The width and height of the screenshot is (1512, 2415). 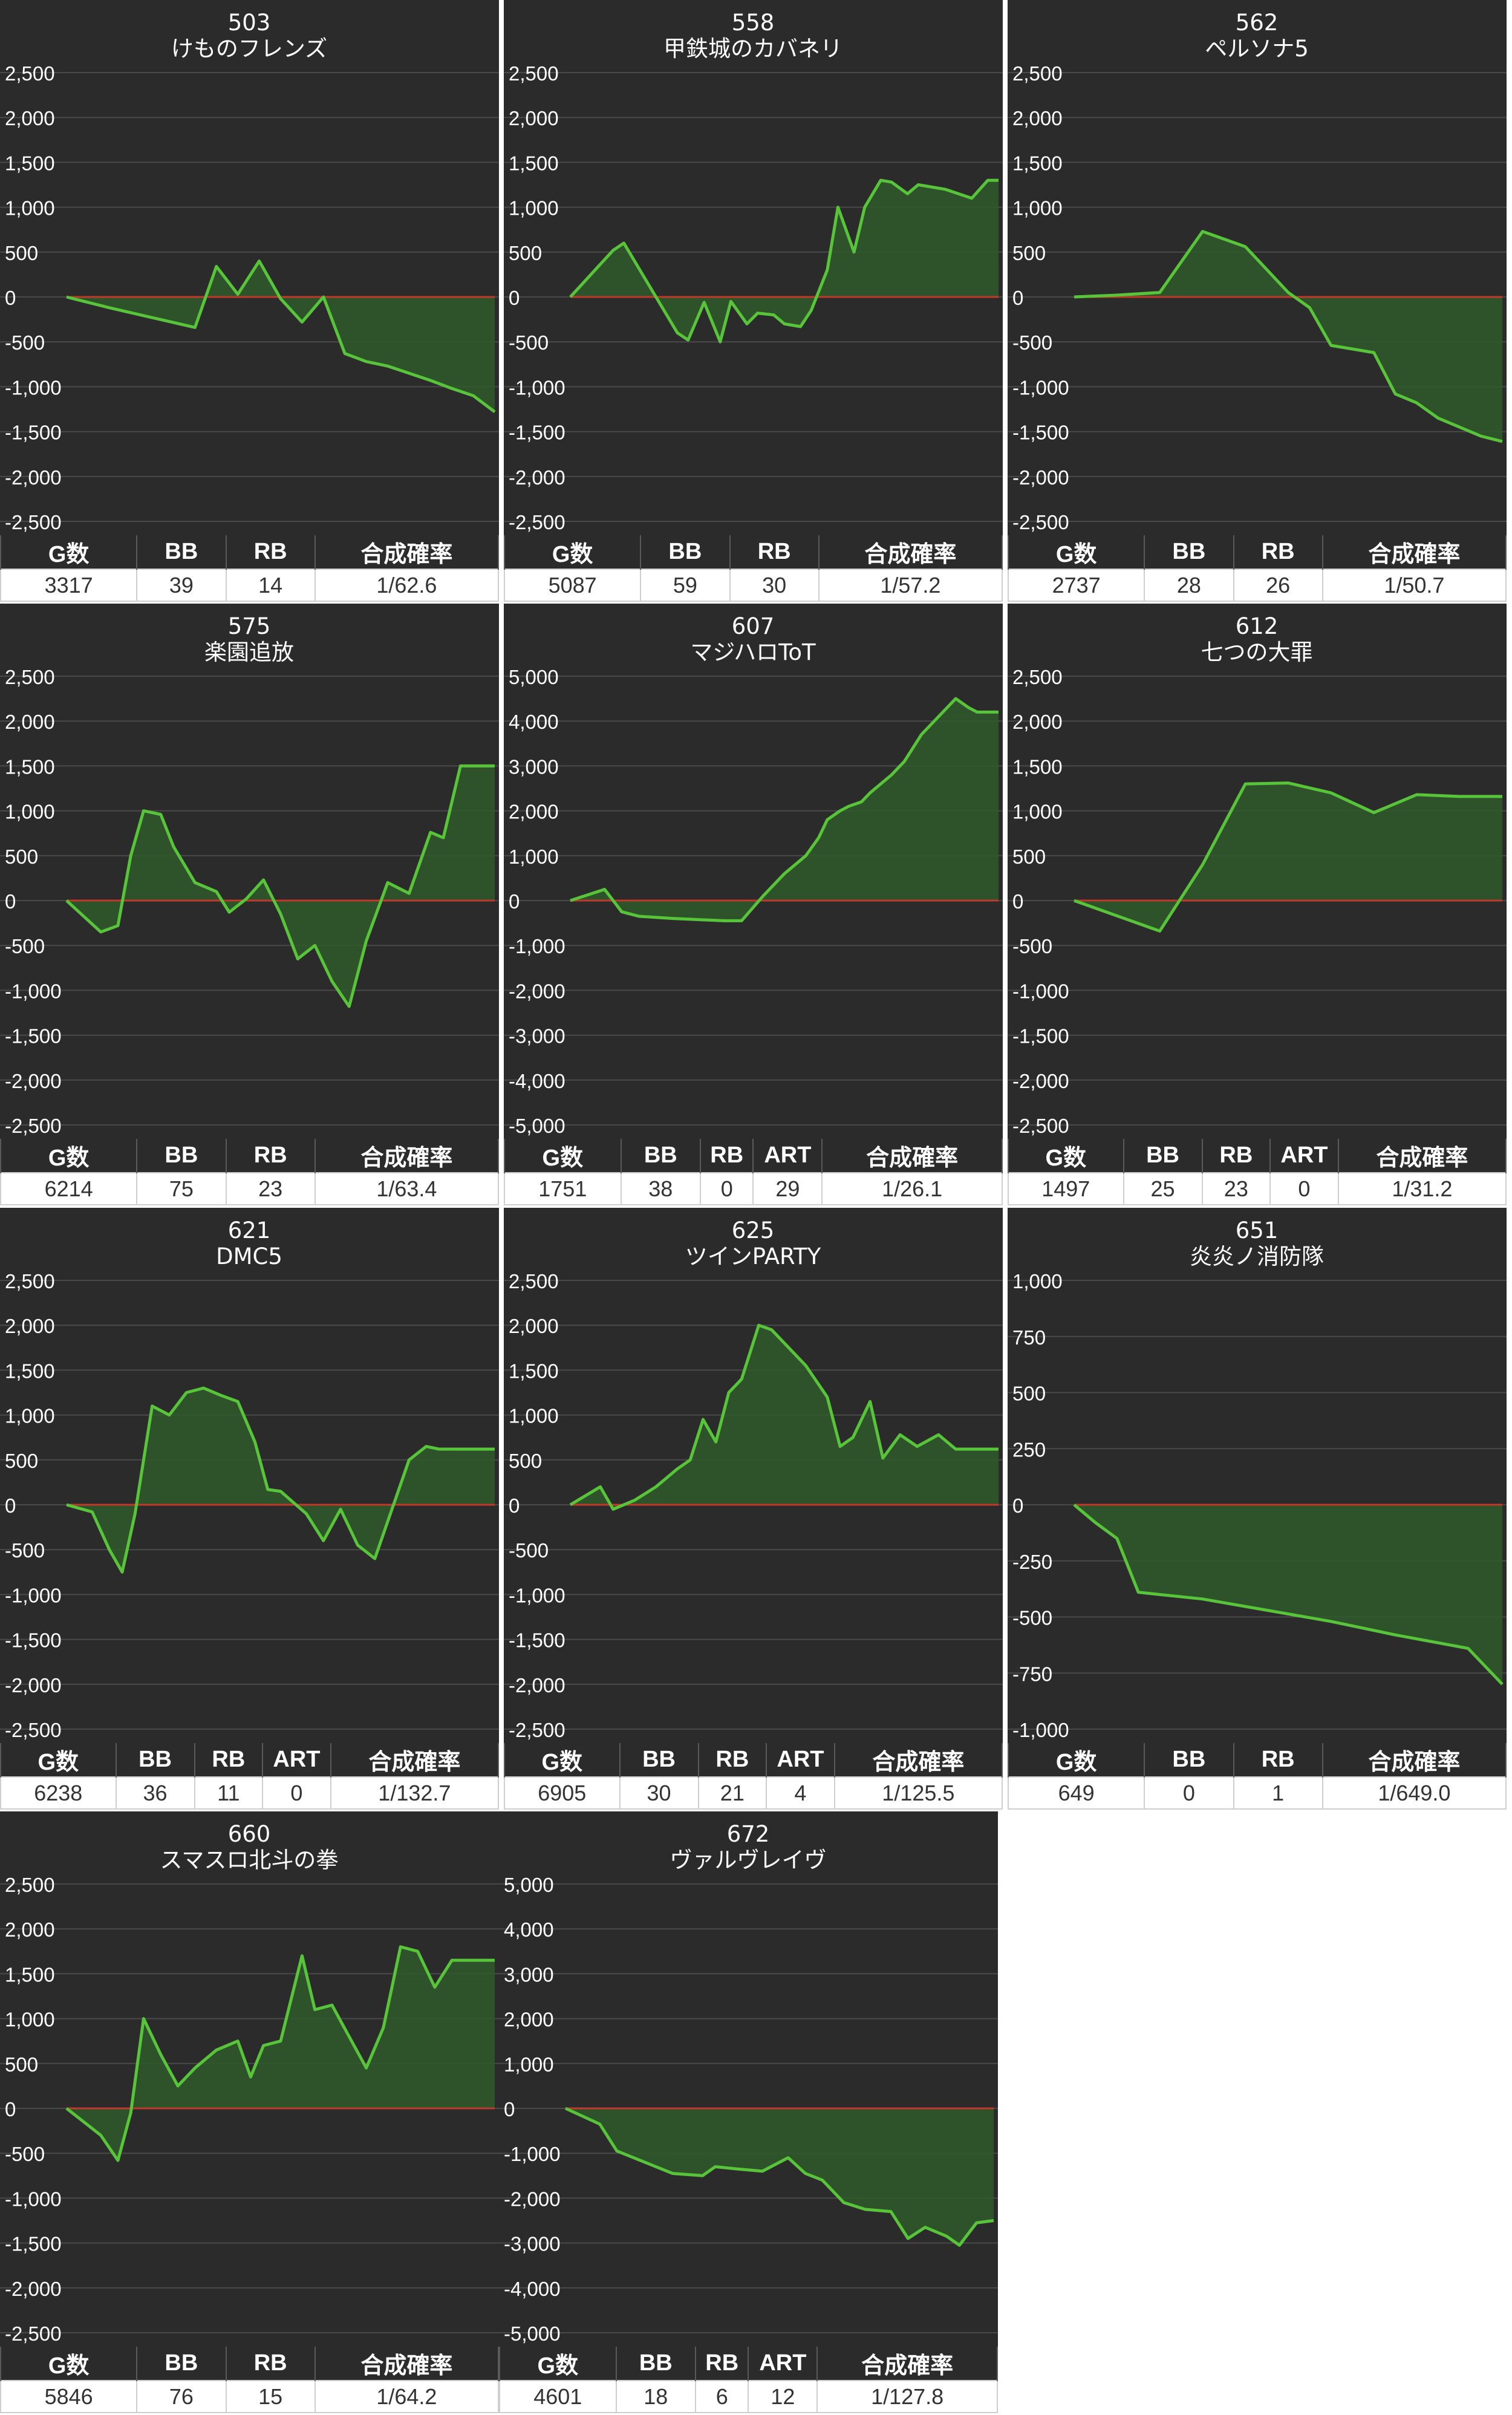 I want to click on stats-value: 1/63.4, so click(x=407, y=1188).